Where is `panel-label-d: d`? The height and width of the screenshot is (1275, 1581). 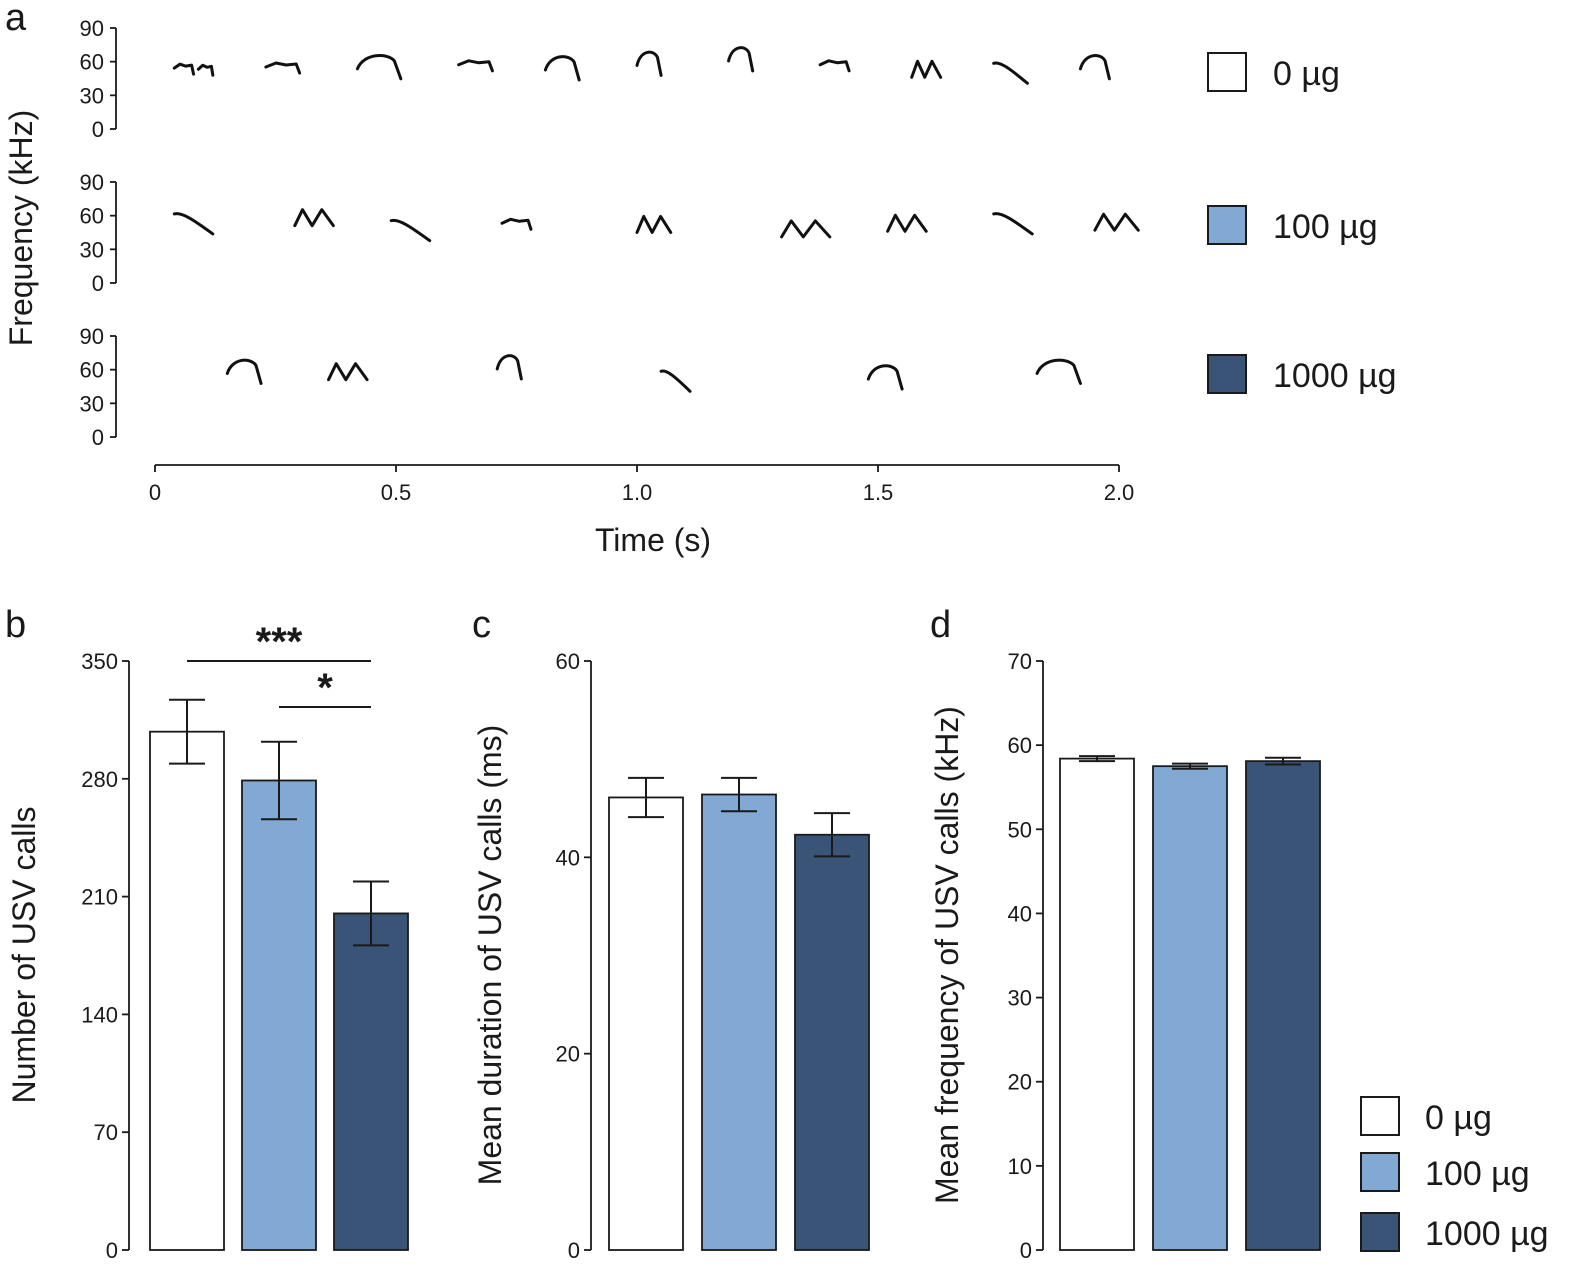 panel-label-d: d is located at coordinates (940, 625).